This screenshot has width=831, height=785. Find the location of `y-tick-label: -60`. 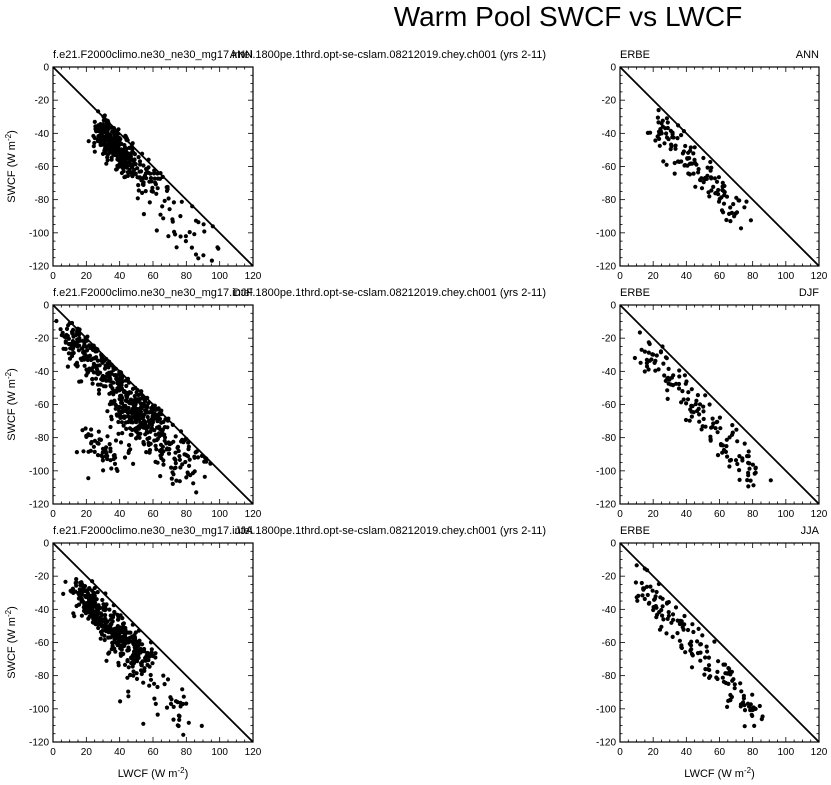

y-tick-label: -60 is located at coordinates (42, 167).